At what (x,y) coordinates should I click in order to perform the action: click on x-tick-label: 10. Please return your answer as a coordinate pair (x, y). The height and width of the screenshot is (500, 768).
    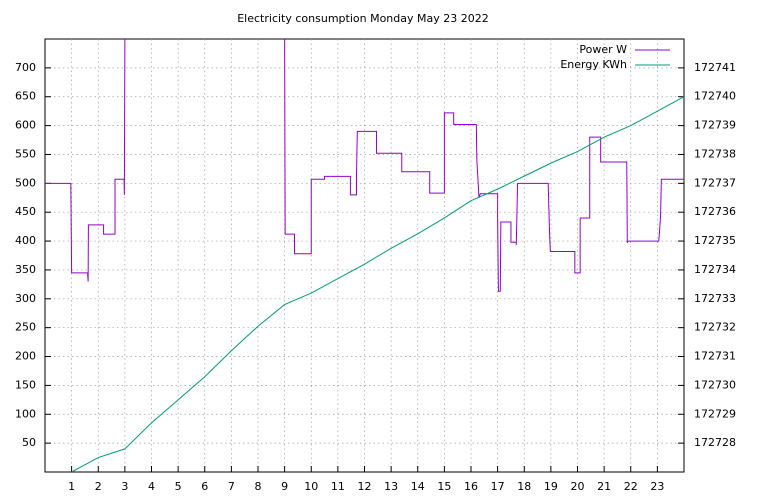
    Looking at the image, I should click on (311, 486).